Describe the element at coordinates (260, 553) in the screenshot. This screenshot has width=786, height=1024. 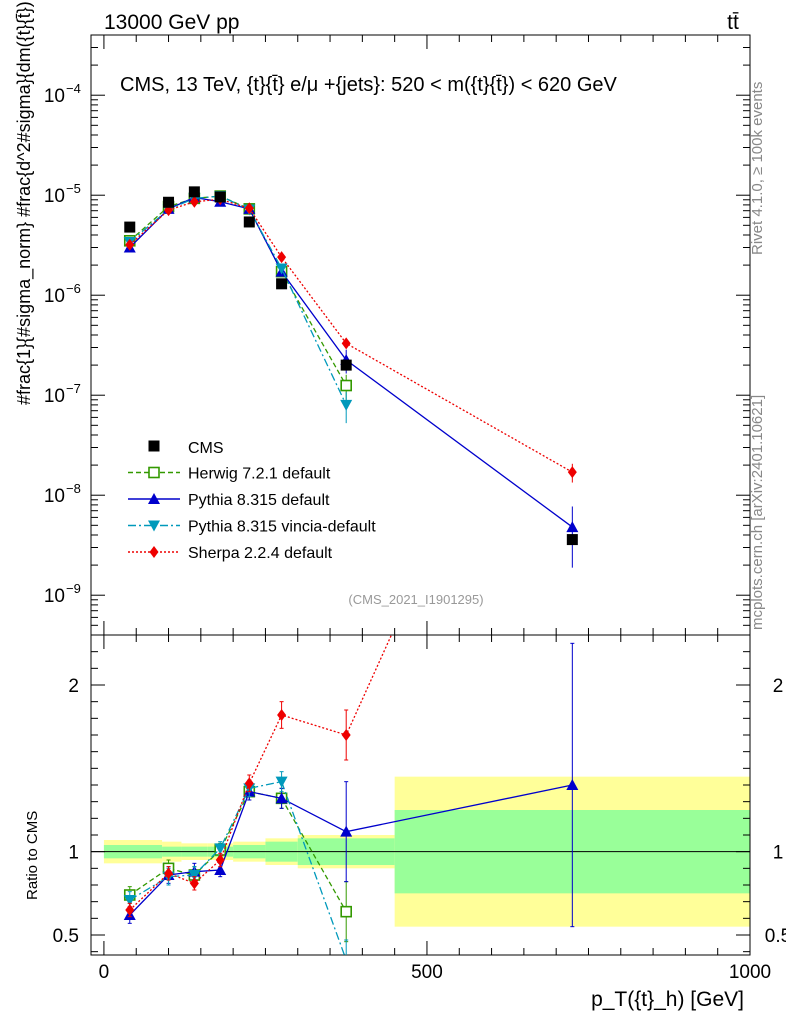
I see `legend-label: Sherpa 2.2.4 default` at that location.